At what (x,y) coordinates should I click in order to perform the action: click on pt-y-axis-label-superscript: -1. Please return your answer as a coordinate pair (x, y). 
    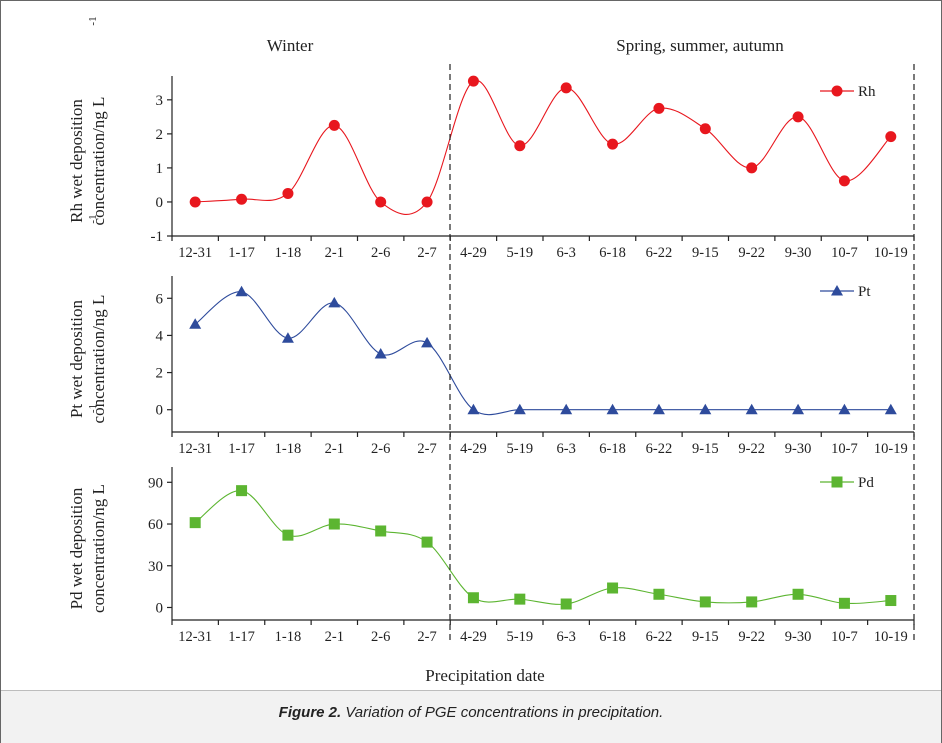
    Looking at the image, I should click on (93, 218).